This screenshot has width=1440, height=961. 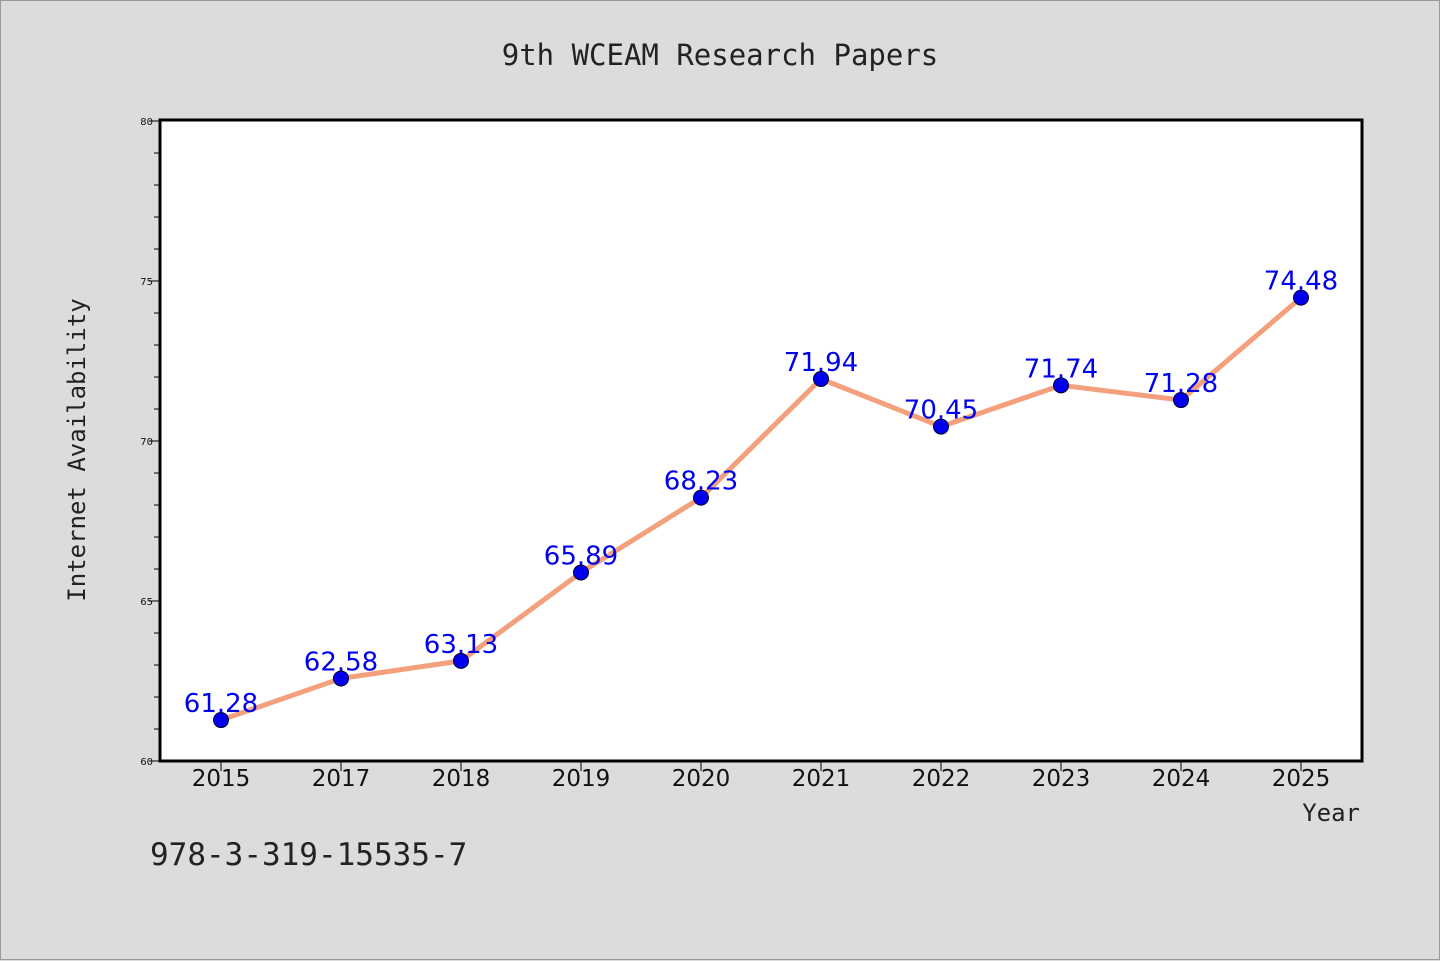 I want to click on y-axis: 60 65 70 75 80, so click(x=150, y=442).